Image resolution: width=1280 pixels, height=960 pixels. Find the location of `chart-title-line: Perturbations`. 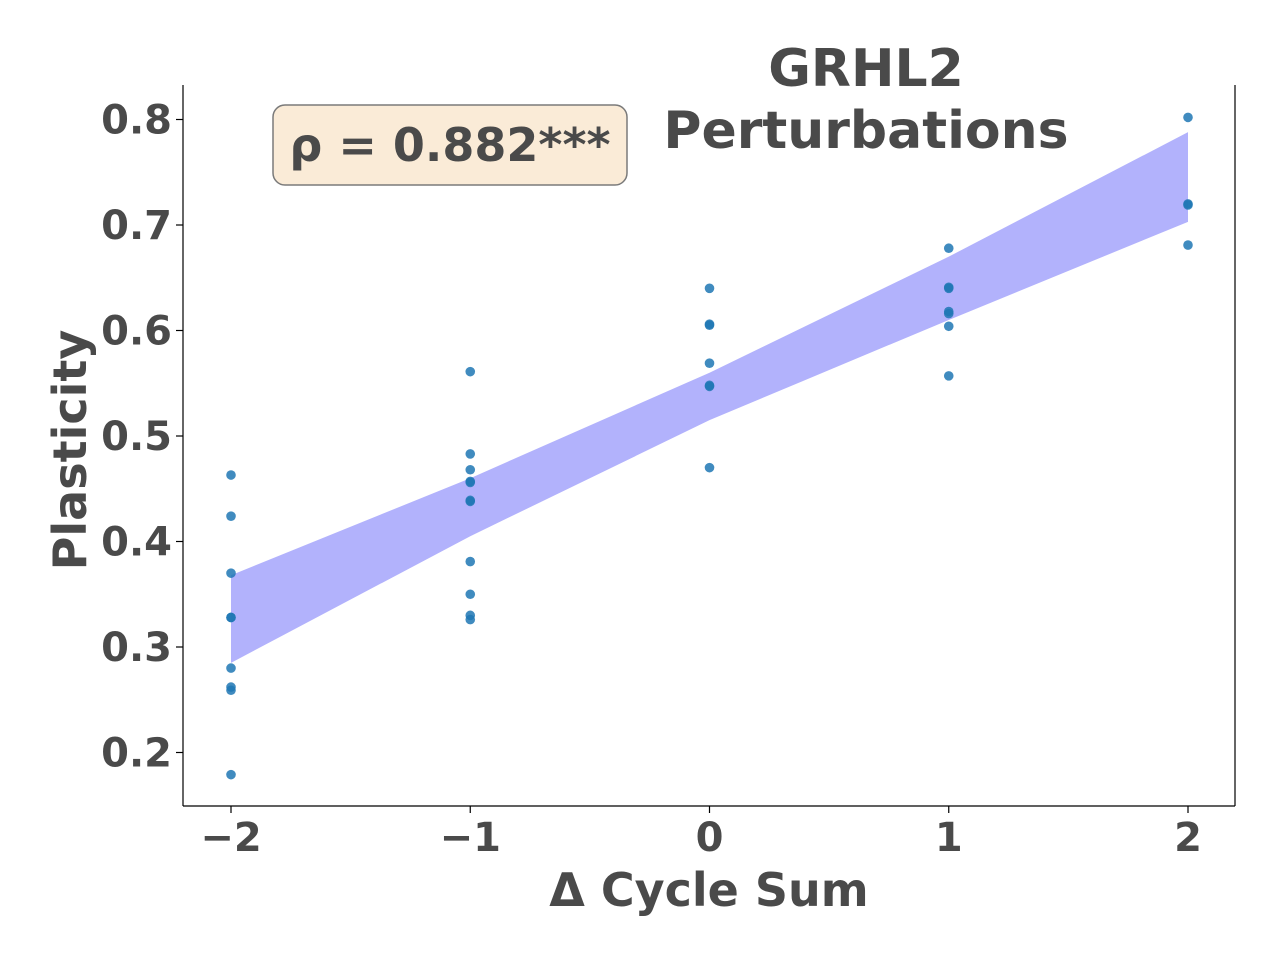

chart-title-line: Perturbations is located at coordinates (865, 131).